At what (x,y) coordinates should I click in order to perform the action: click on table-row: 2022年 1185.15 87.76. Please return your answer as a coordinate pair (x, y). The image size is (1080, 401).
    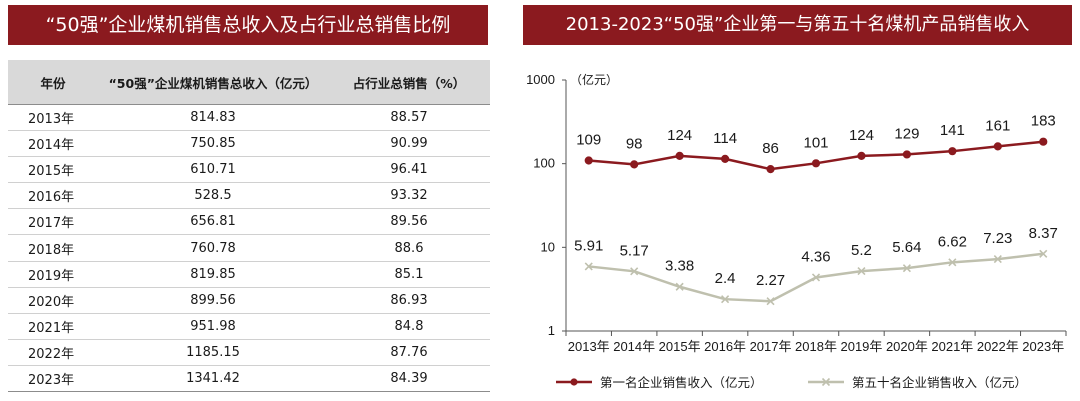
    Looking at the image, I should click on (249, 352).